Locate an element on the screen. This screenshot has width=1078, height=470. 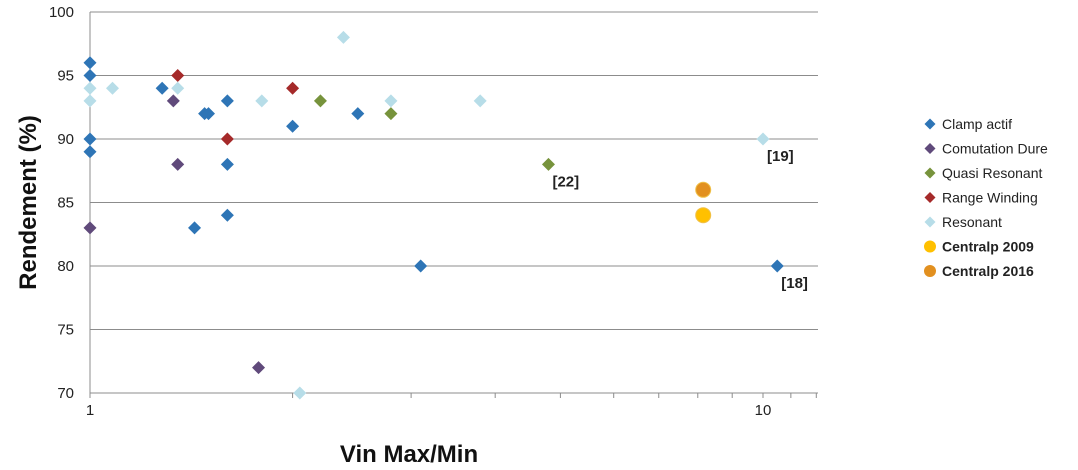
y-axis-title: Rendement (%) is located at coordinates (28, 202).